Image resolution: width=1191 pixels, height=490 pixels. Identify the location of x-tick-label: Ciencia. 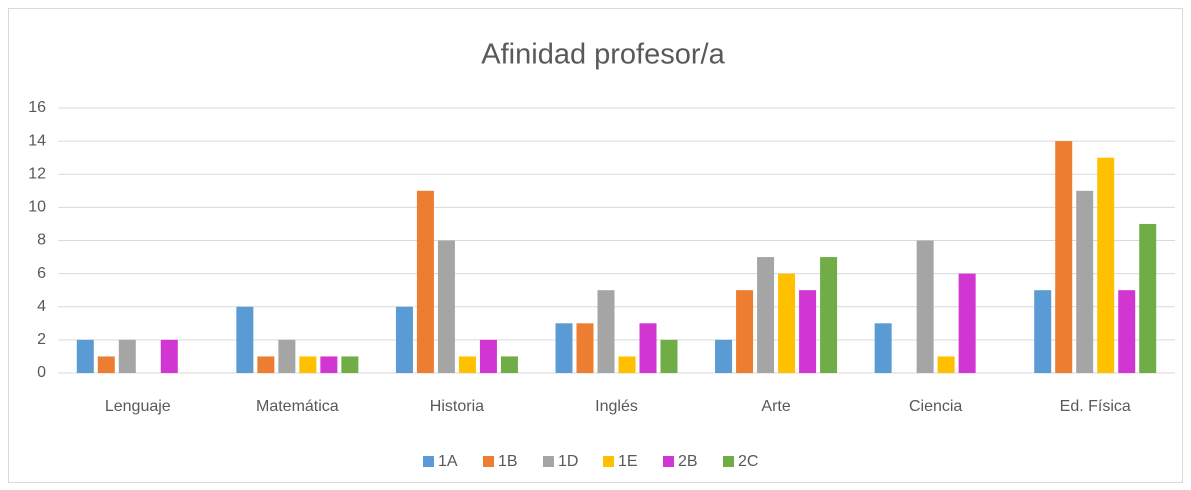
(935, 406).